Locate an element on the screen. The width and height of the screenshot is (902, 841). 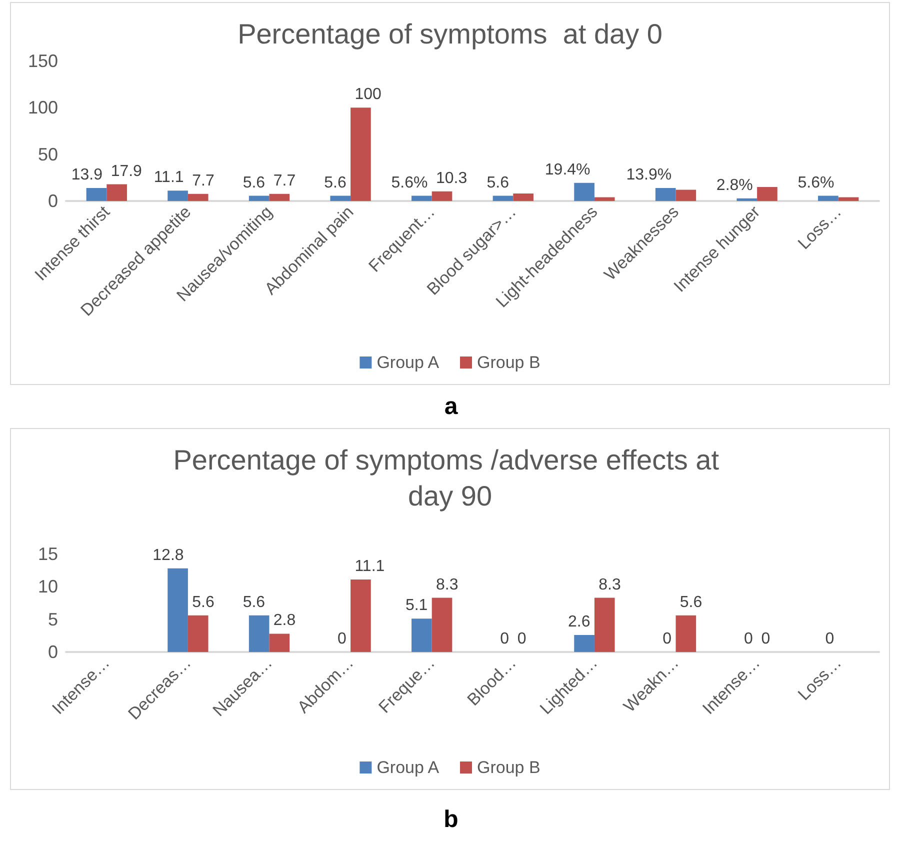
data-label: 2.6 is located at coordinates (579, 622).